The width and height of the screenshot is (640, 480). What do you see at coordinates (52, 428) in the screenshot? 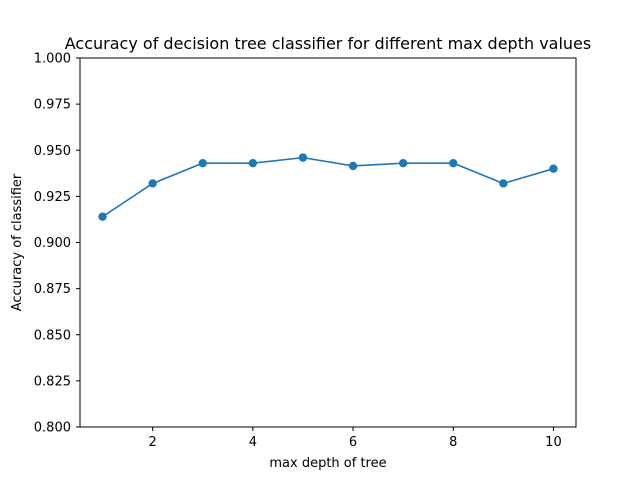
I see `y-tick-label: 0.800` at bounding box center [52, 428].